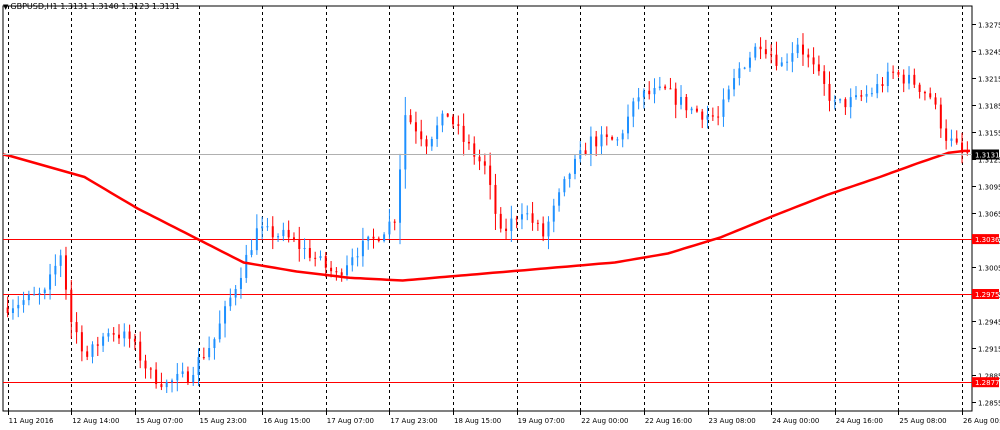 The width and height of the screenshot is (1000, 430). What do you see at coordinates (350, 421) in the screenshot?
I see `x-tick-label: 17 Aug 07:00` at bounding box center [350, 421].